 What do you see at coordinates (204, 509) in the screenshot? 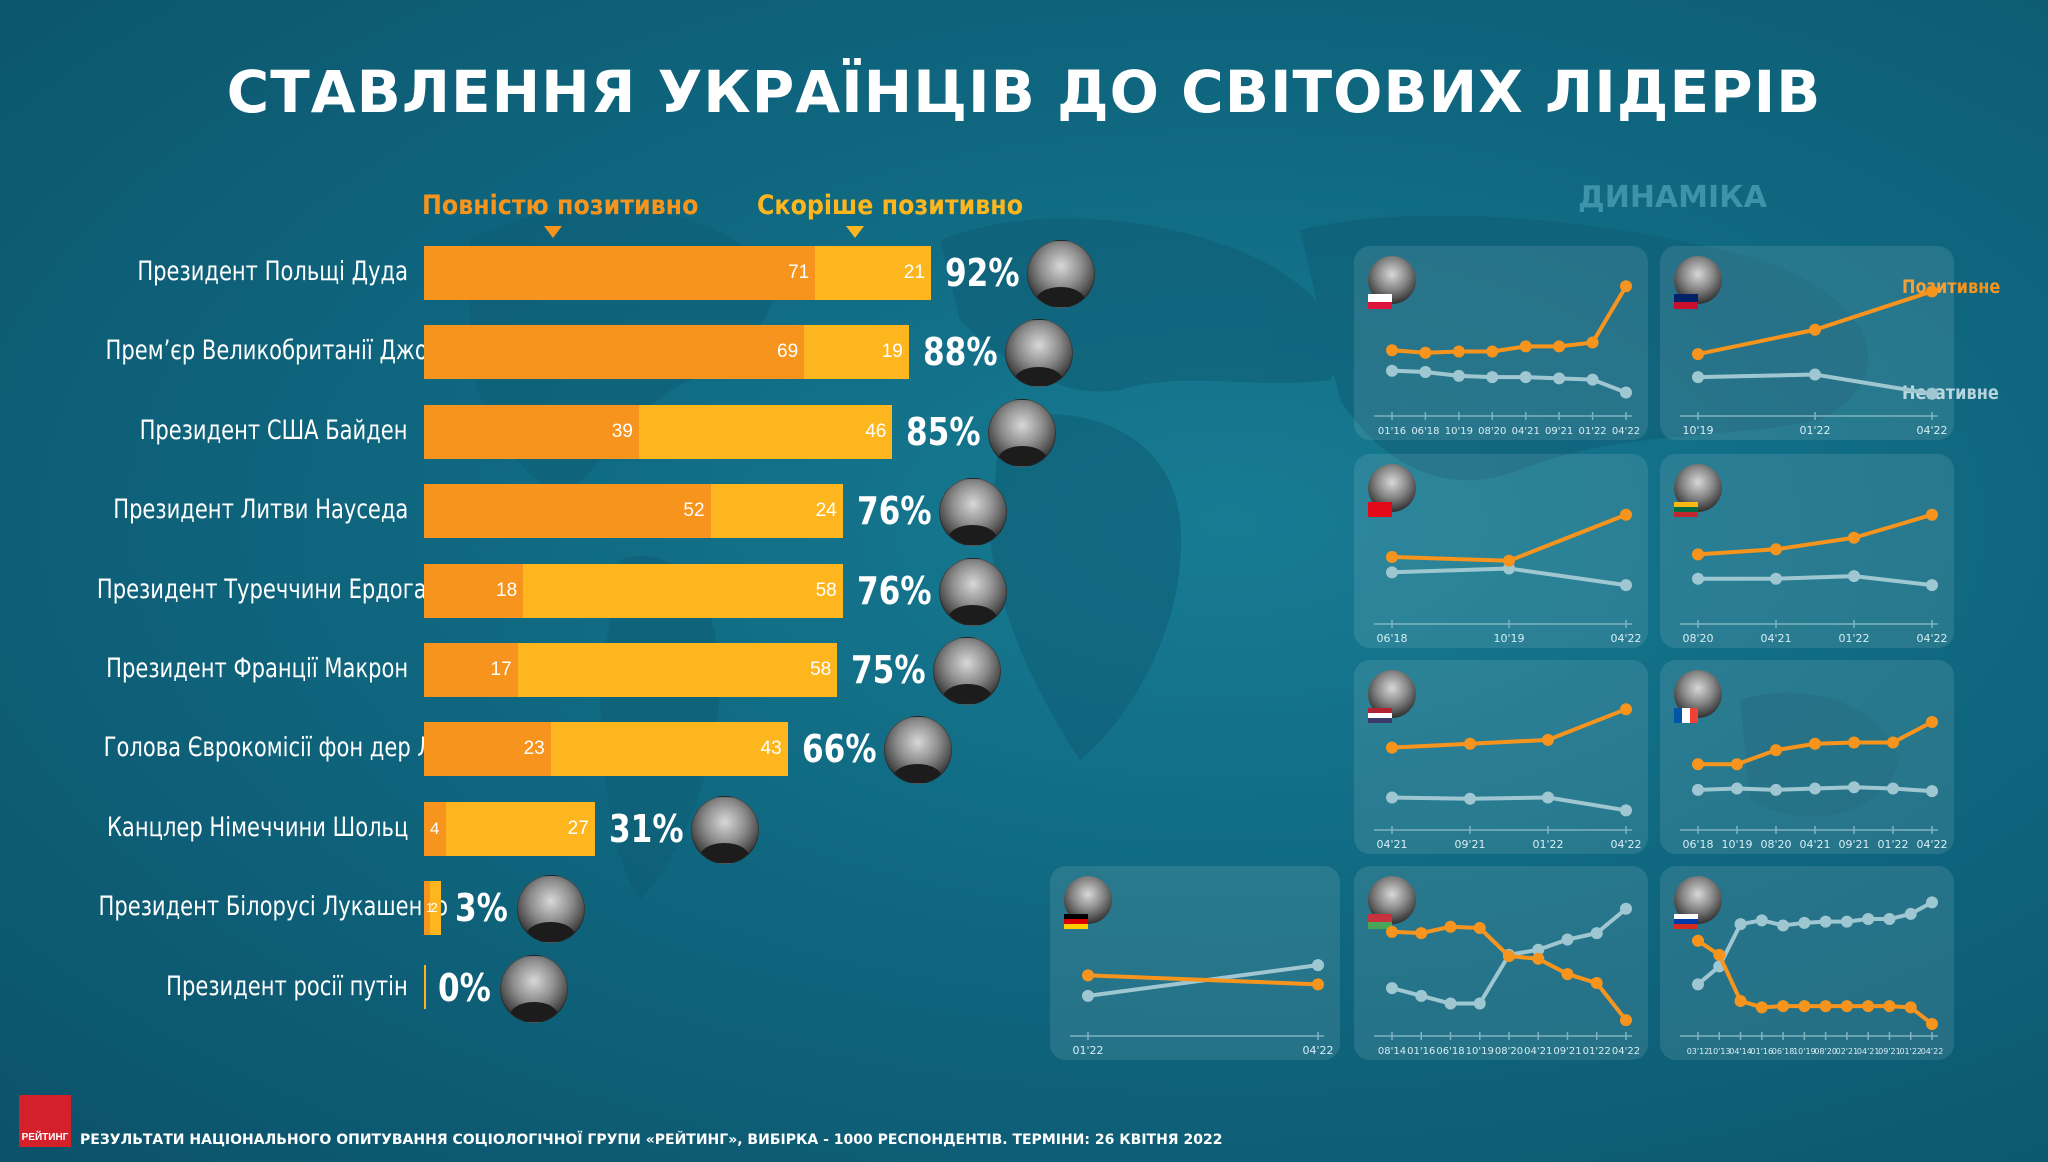
I see `leader-name: Президент Литви Науседа` at bounding box center [204, 509].